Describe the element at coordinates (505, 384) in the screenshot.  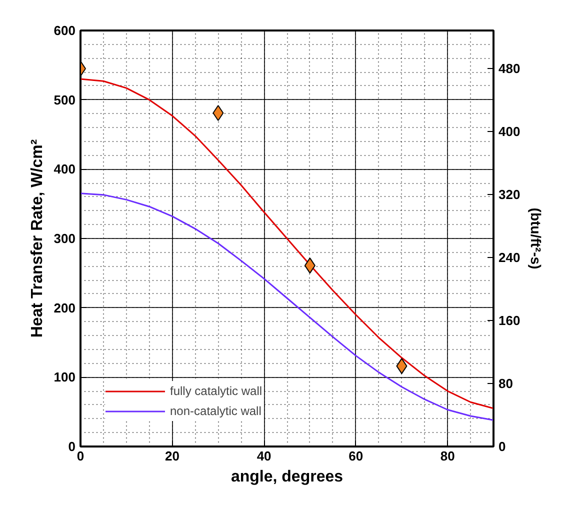
I see `y2-tick-label: 80` at that location.